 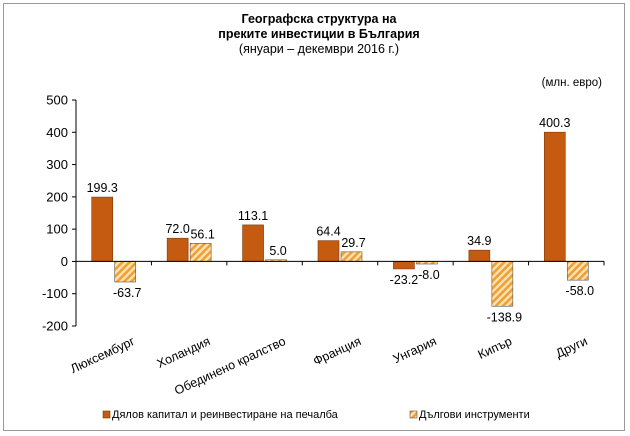 I want to click on chart-subtitle: (януари – декември 2016 г.), so click(x=319, y=49).